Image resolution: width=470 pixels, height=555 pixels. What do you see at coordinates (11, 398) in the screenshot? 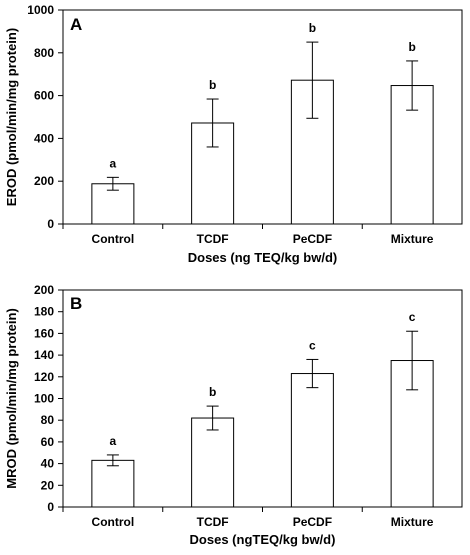
I see `panel-b-y-axis-title: MROD (pmol/min/mg protein)` at bounding box center [11, 398].